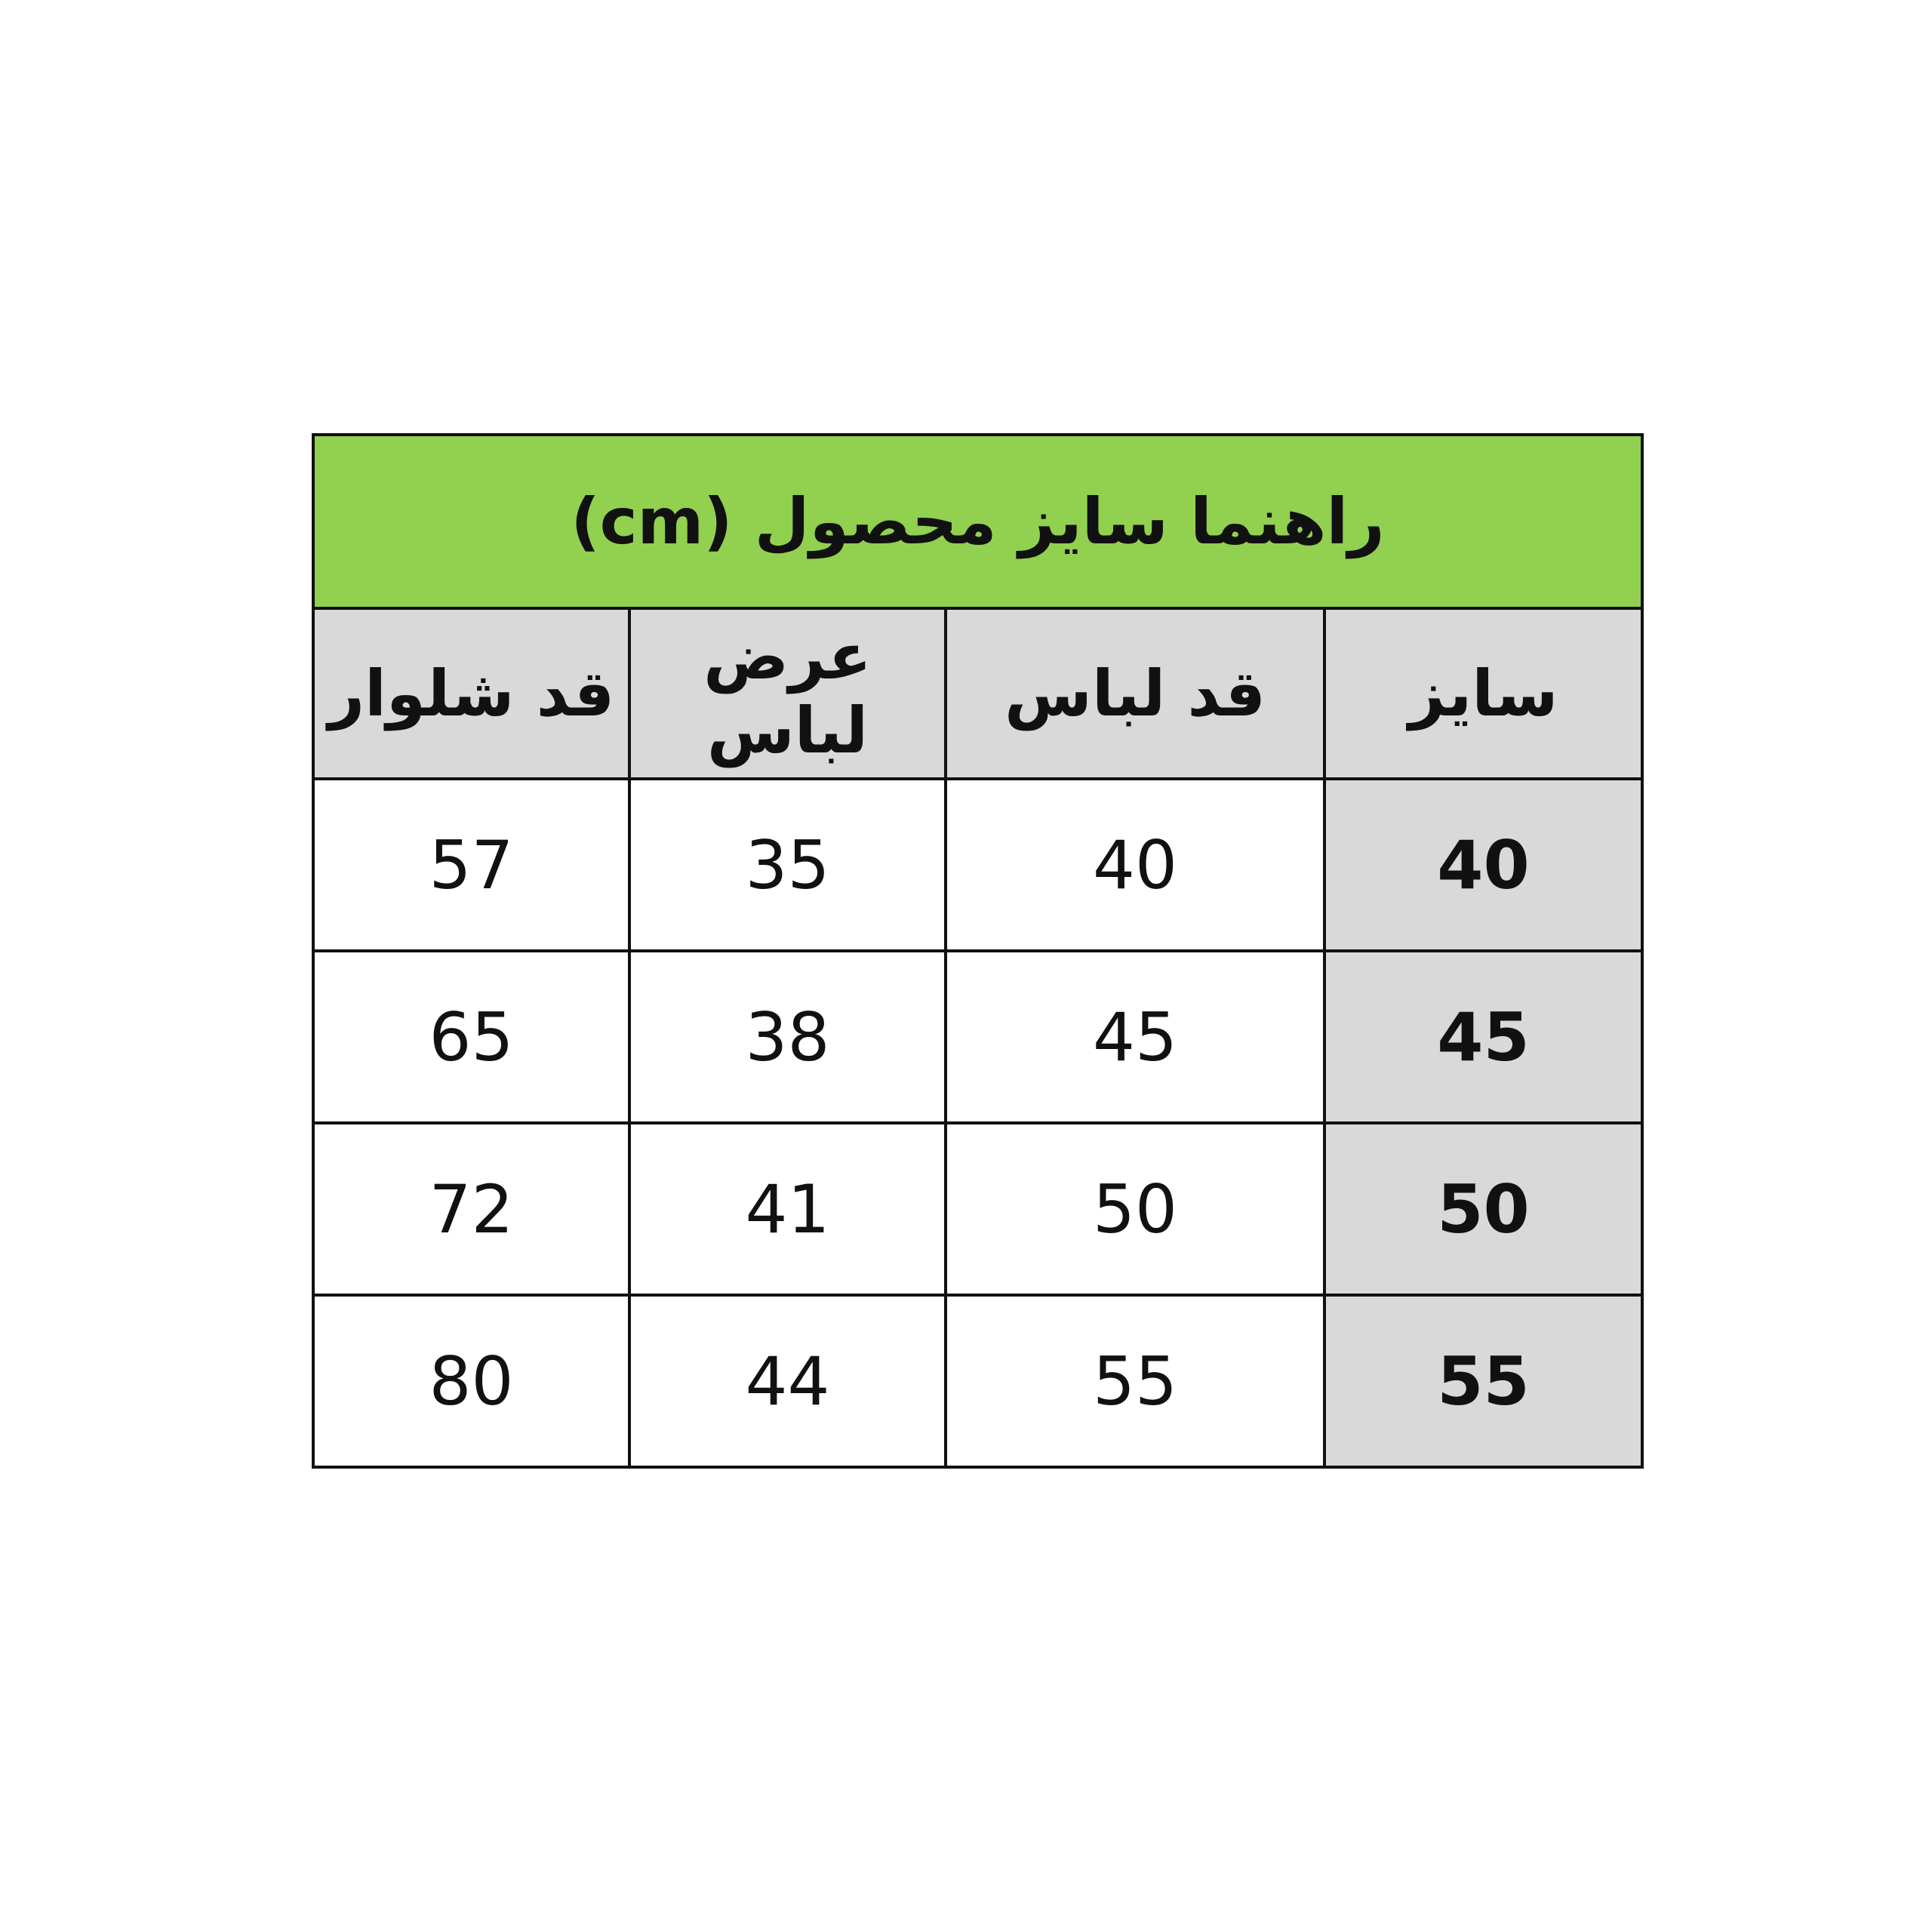 The height and width of the screenshot is (1932, 1932). What do you see at coordinates (1135, 1036) in the screenshot?
I see `cell-garment-length: 45` at bounding box center [1135, 1036].